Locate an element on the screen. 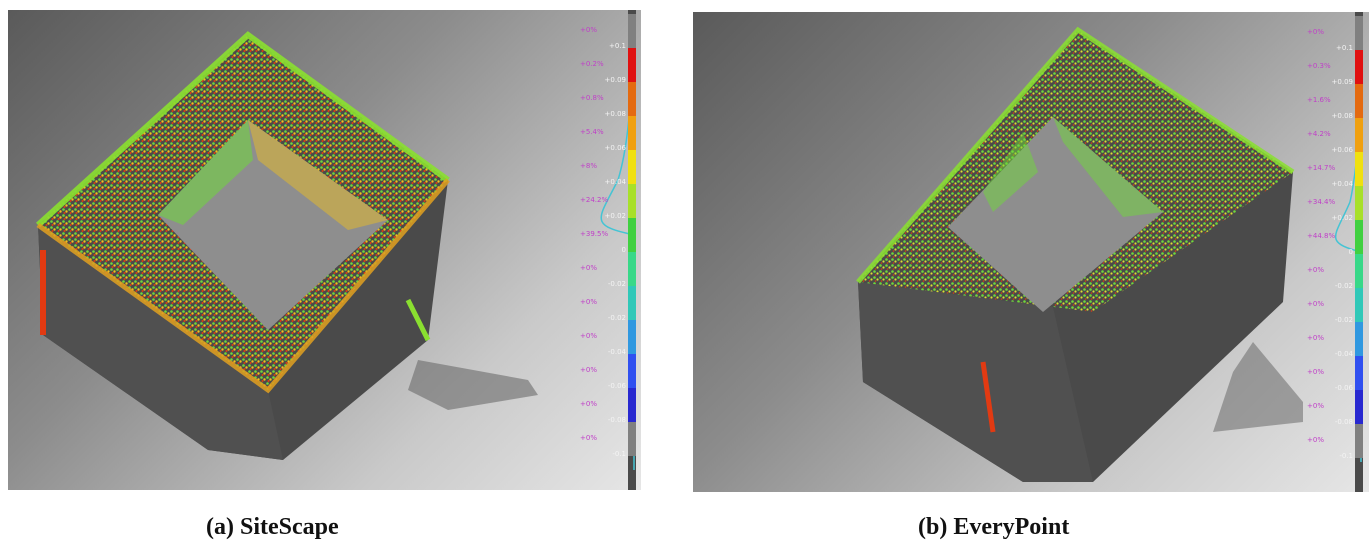 The width and height of the screenshot is (1369, 558). scale-percent-label: +39.5% is located at coordinates (594, 234).